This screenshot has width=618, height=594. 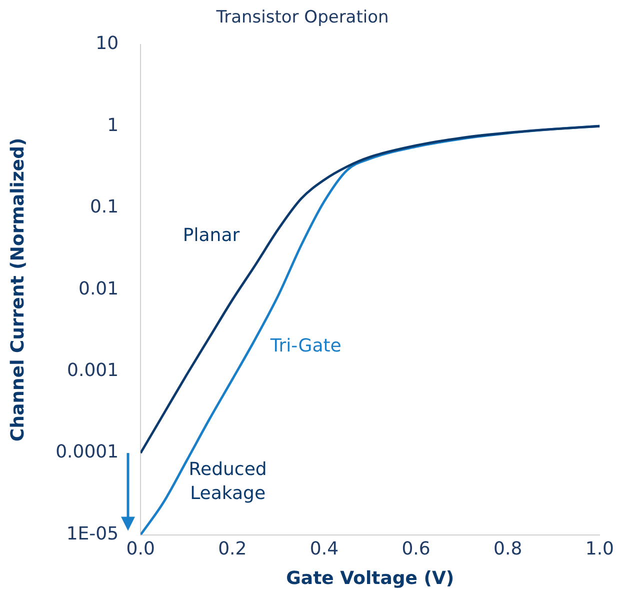 What do you see at coordinates (92, 533) in the screenshot?
I see `y-tick-label: 1E-05` at bounding box center [92, 533].